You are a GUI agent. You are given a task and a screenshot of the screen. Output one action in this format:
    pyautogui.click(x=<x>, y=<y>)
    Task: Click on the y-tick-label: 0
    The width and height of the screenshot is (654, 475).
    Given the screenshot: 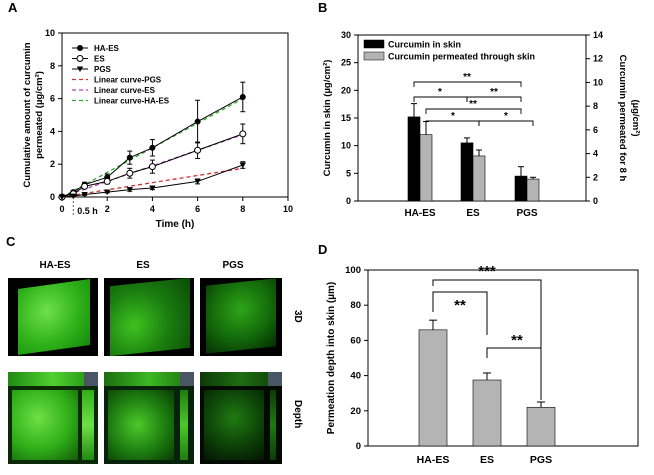 What is the action you would take?
    pyautogui.click(x=52, y=197)
    